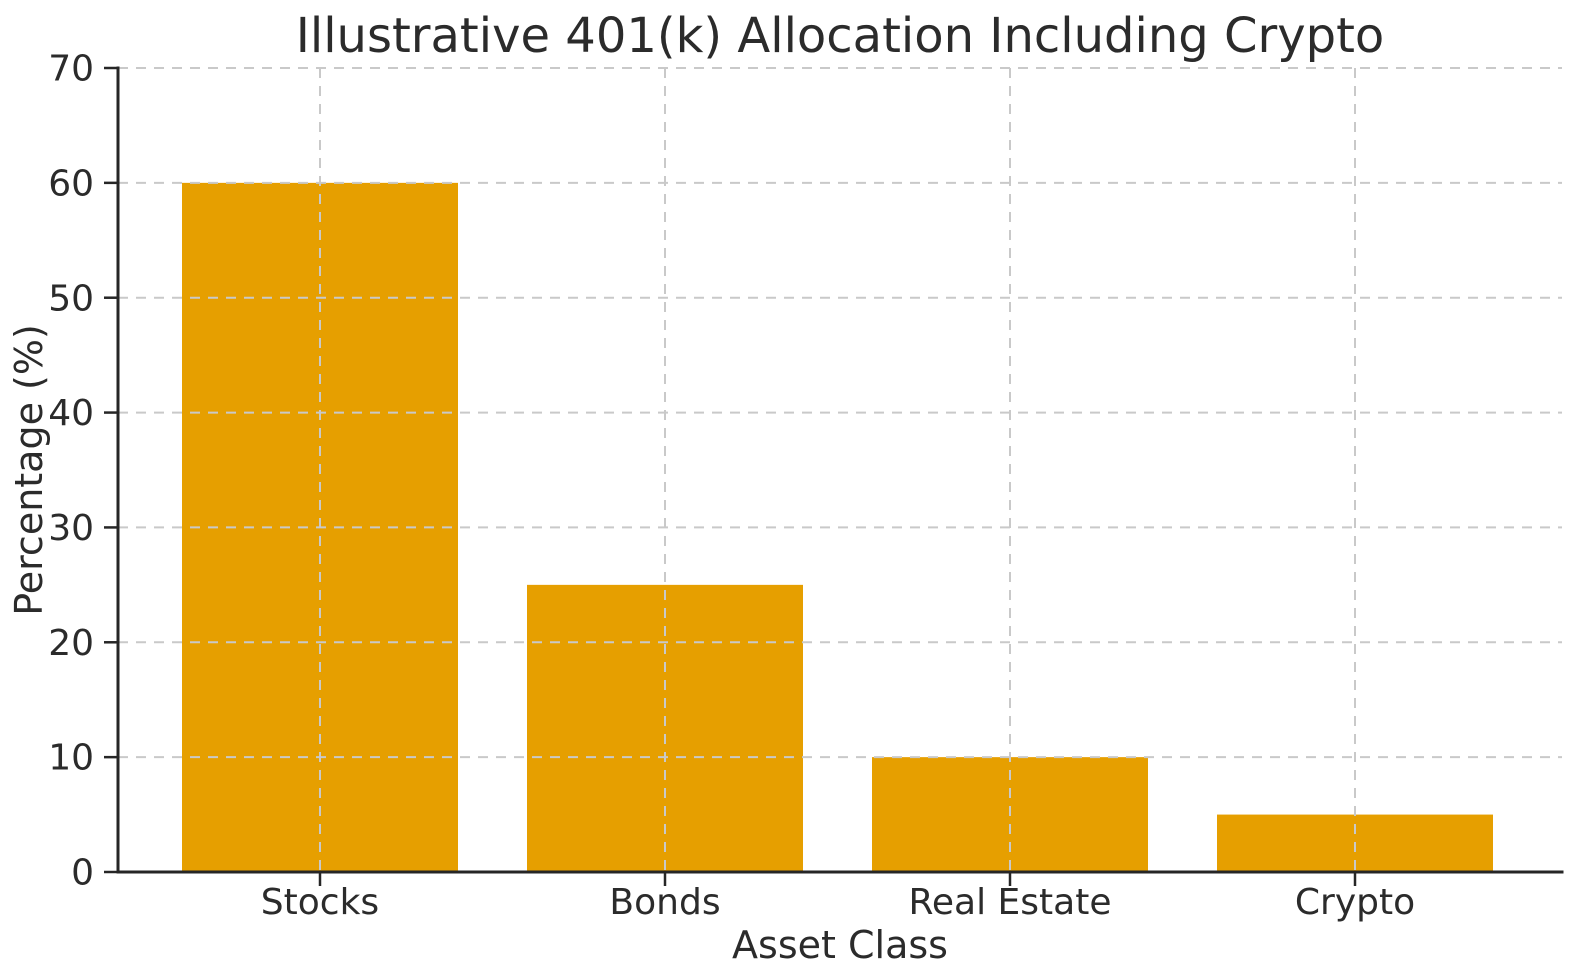  What do you see at coordinates (71, 528) in the screenshot?
I see `y-tick-label-30: 30` at bounding box center [71, 528].